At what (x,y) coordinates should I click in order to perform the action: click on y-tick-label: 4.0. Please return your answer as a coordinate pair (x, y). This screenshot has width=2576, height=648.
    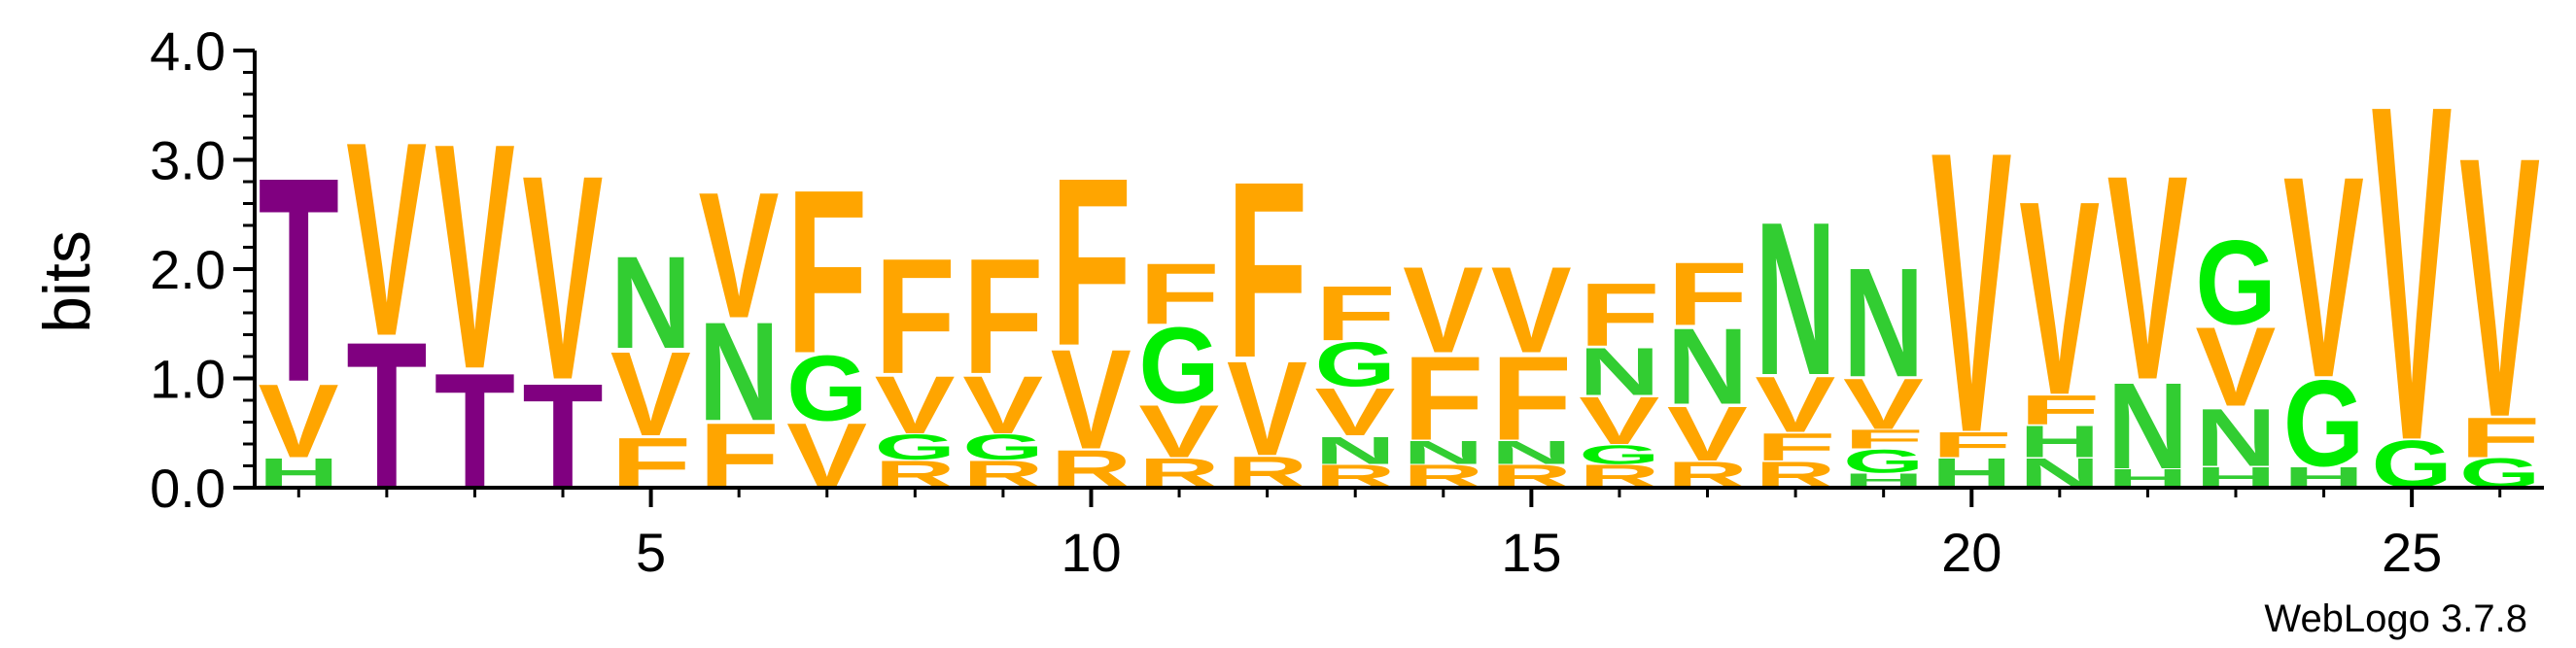
    Looking at the image, I should click on (188, 51).